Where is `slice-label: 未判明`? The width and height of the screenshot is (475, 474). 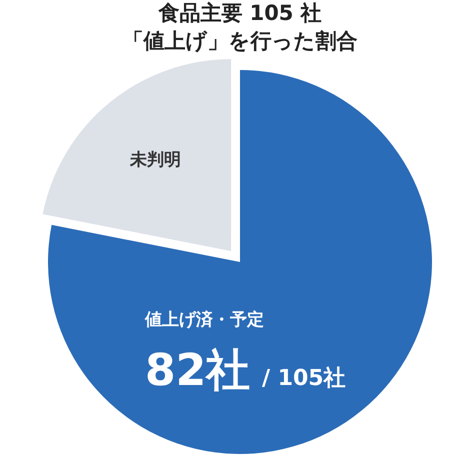 slice-label: 未判明 is located at coordinates (155, 160).